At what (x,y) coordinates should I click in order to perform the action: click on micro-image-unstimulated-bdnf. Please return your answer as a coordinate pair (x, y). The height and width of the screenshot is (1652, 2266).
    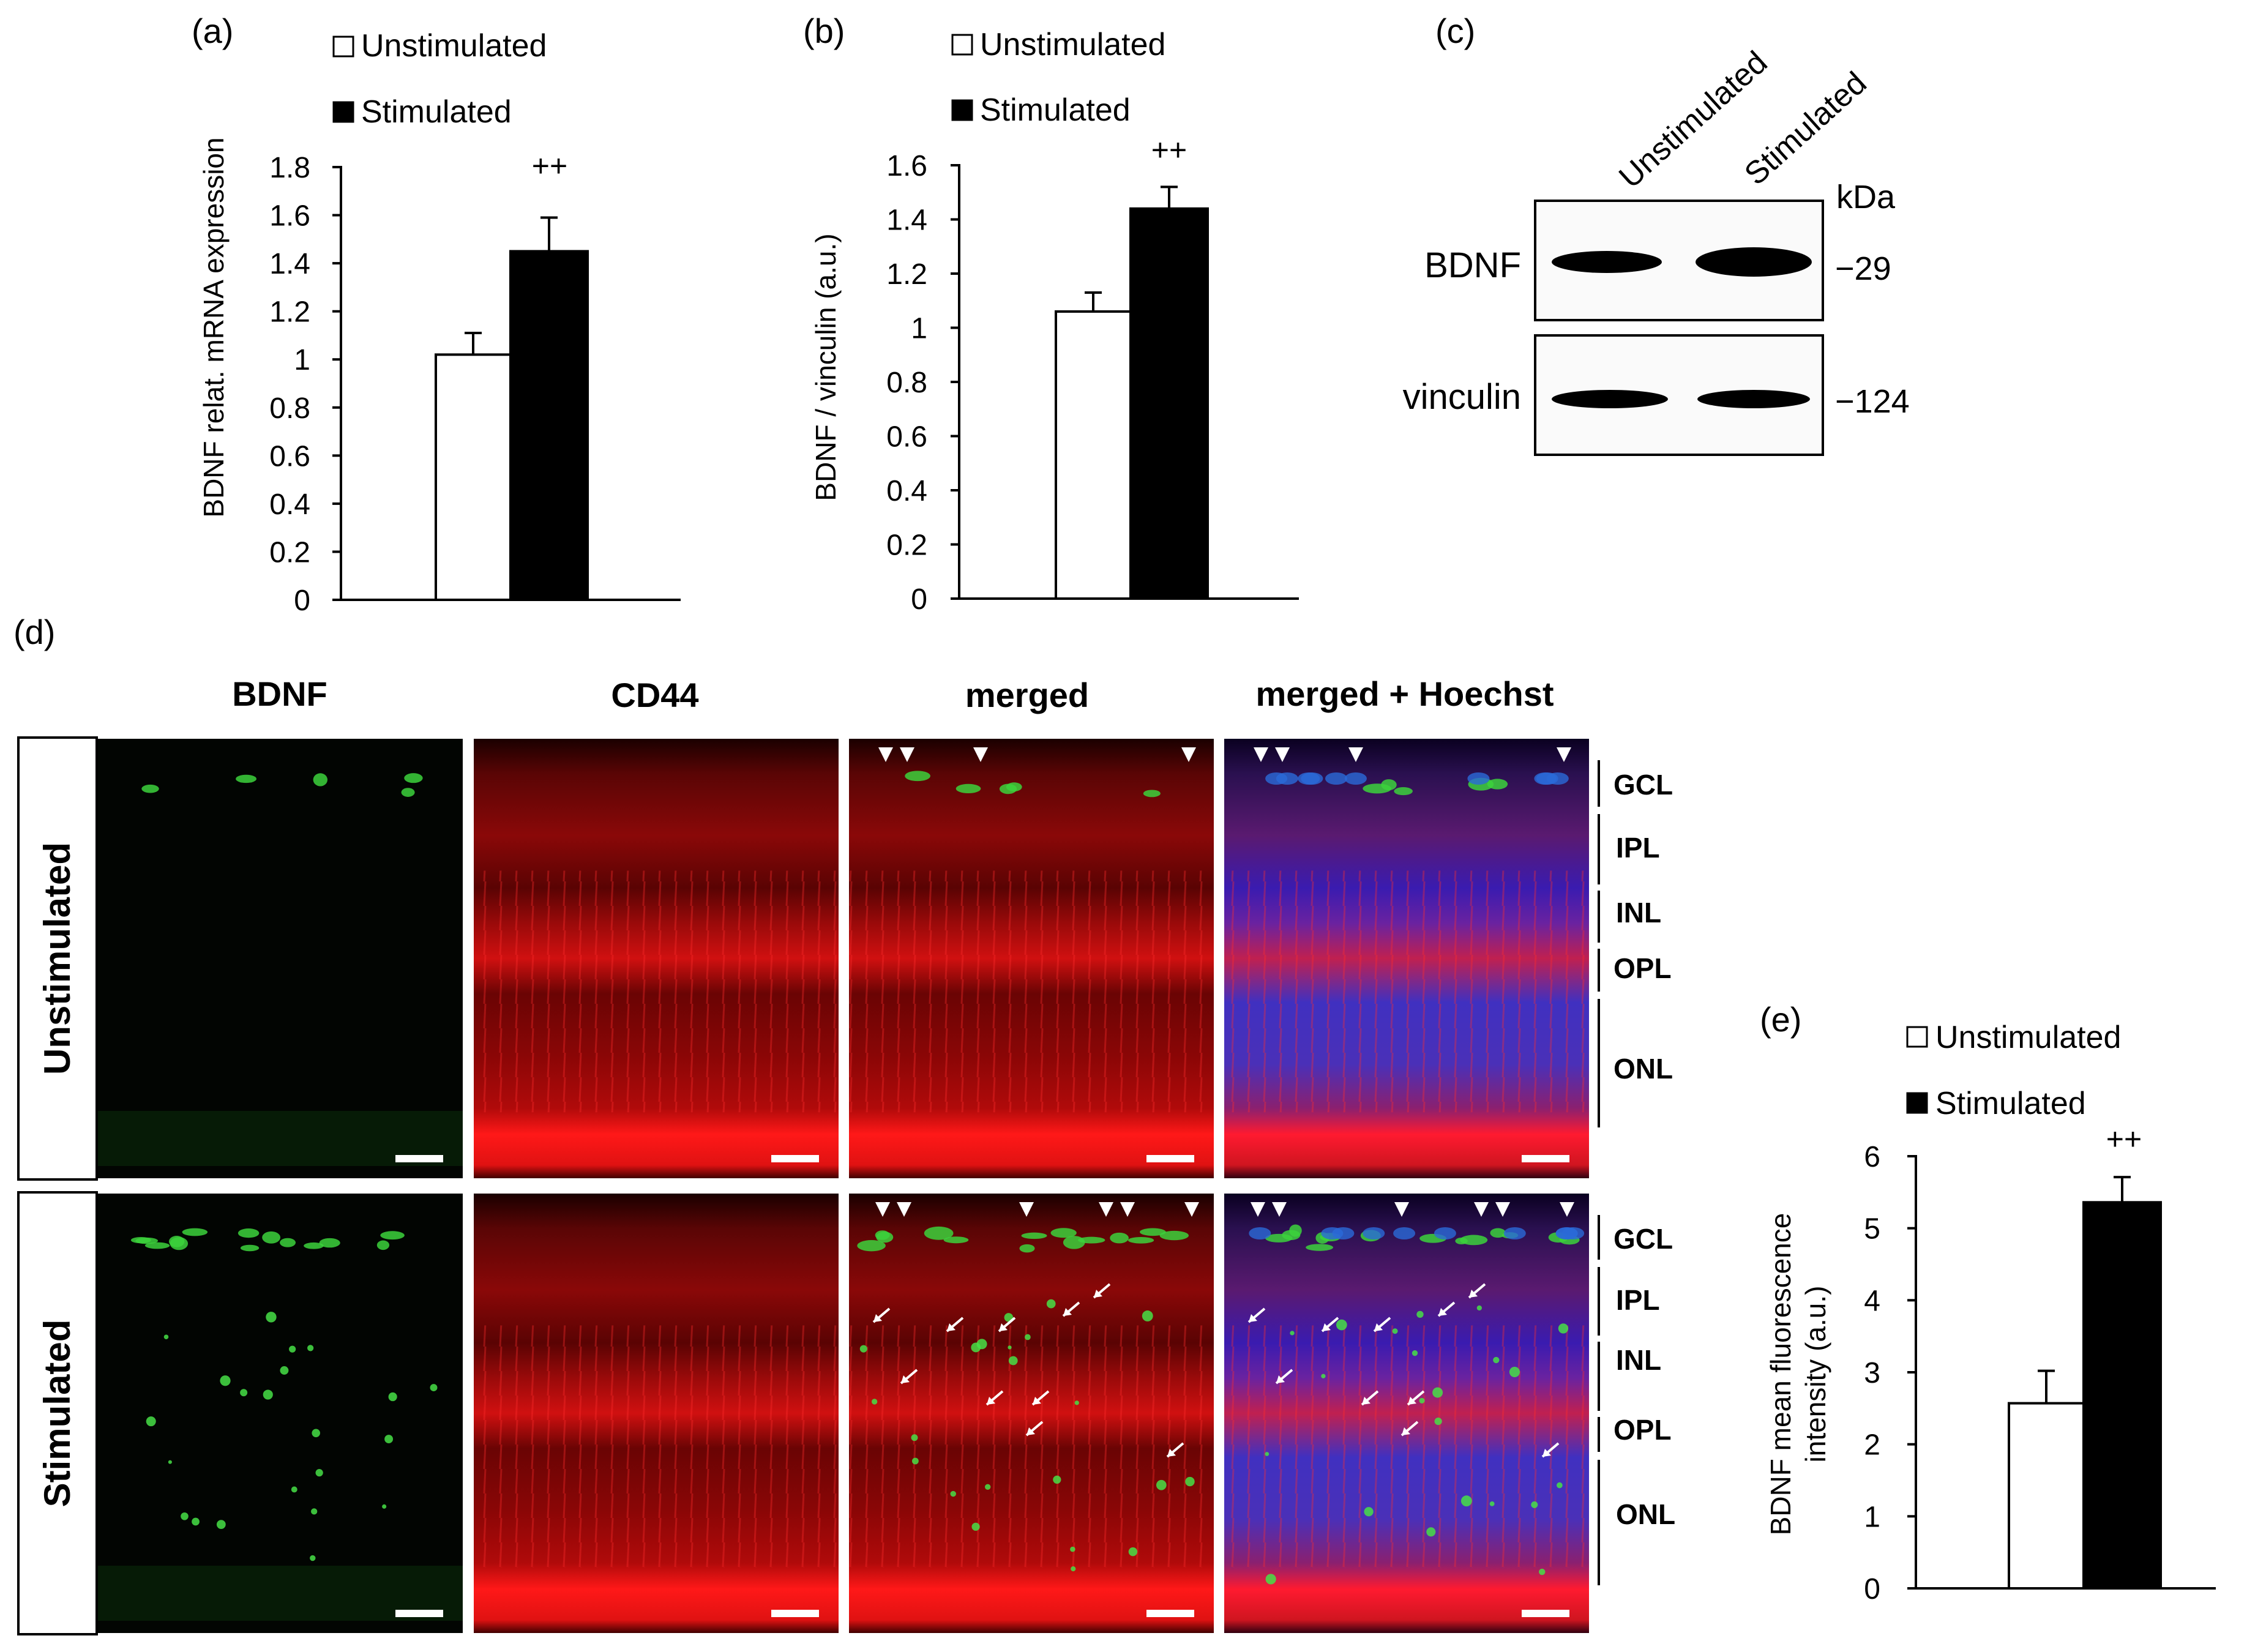
    Looking at the image, I should click on (280, 958).